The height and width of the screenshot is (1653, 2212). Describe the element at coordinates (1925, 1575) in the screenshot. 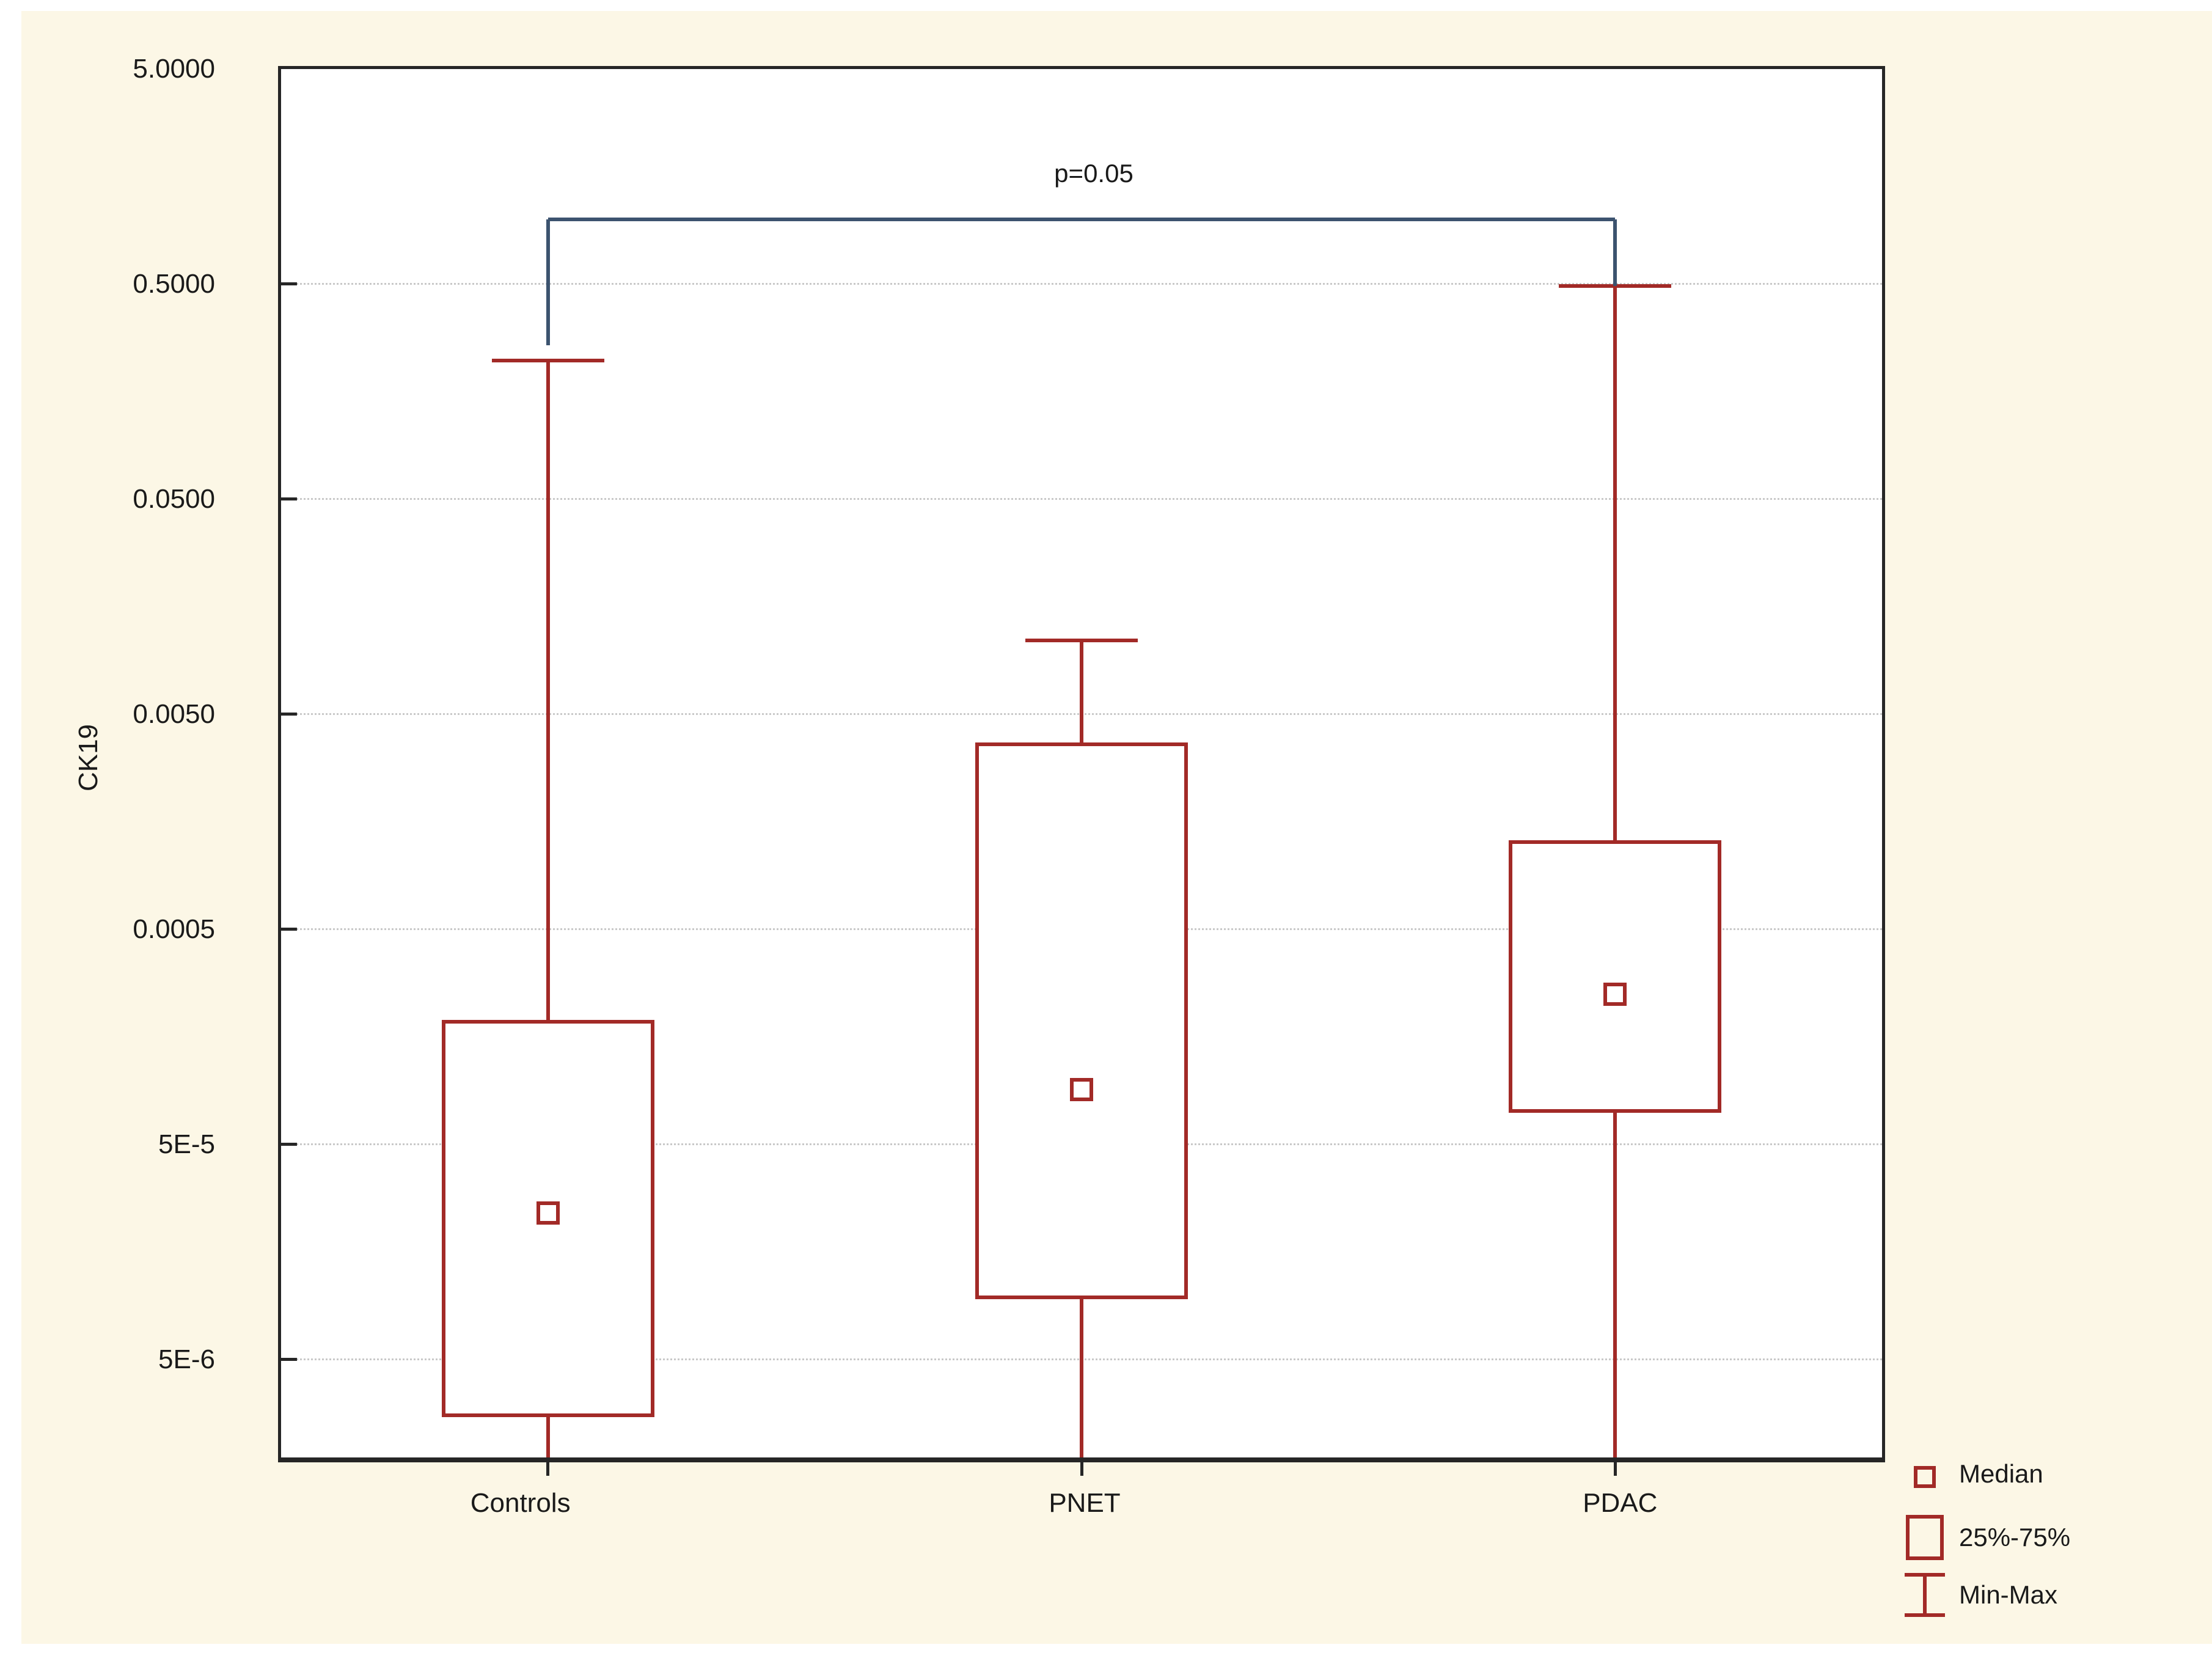

I see `legend-minmax-top-cap` at that location.